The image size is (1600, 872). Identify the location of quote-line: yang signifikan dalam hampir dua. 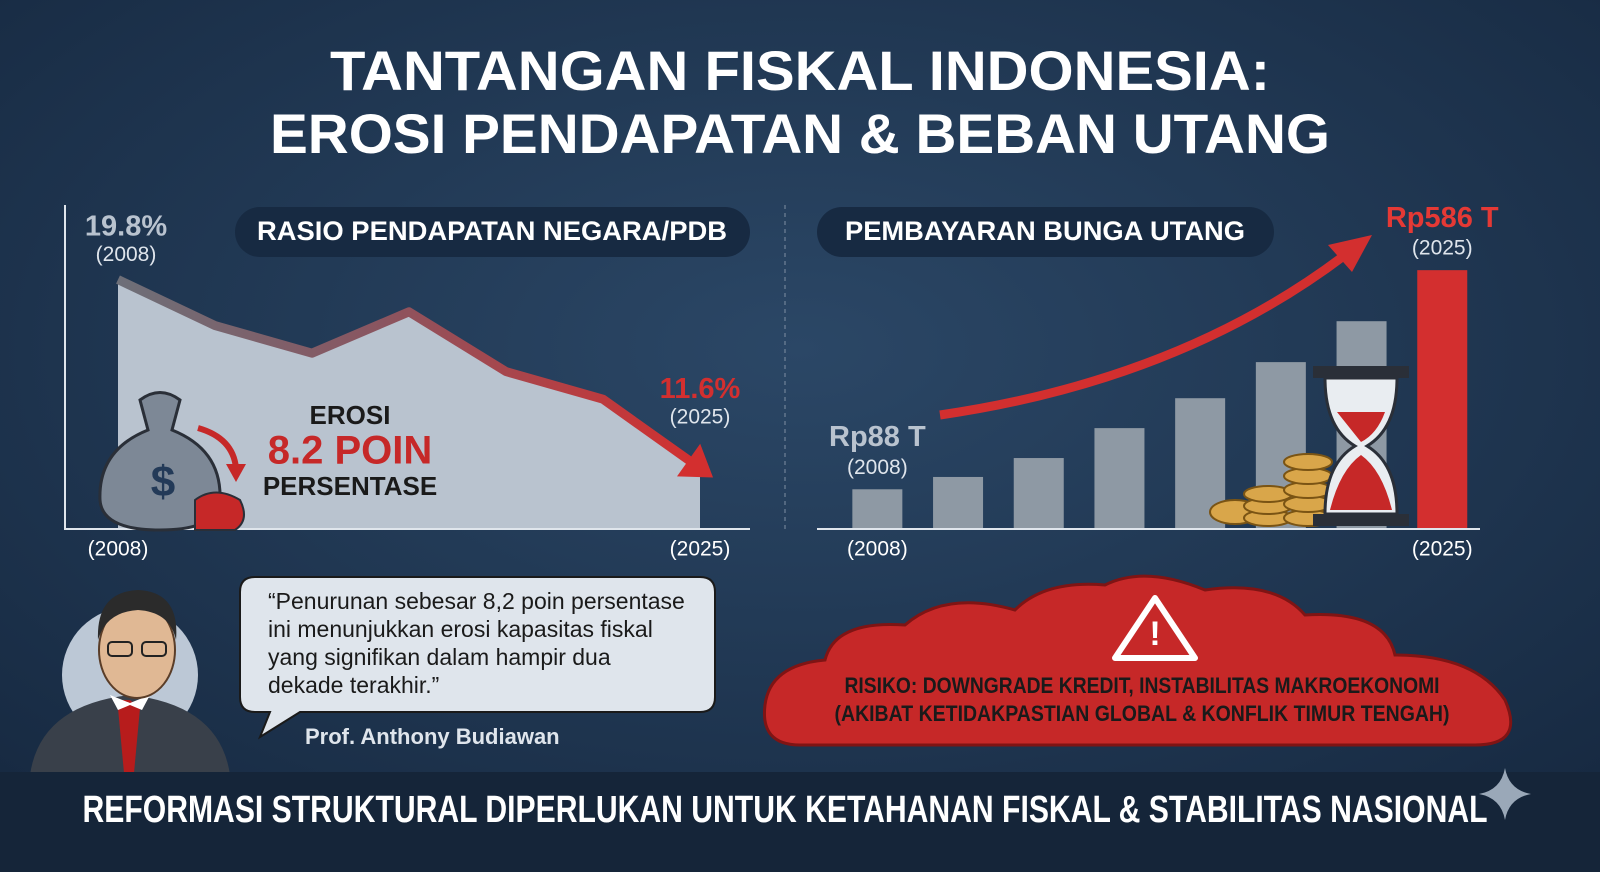
(439, 657).